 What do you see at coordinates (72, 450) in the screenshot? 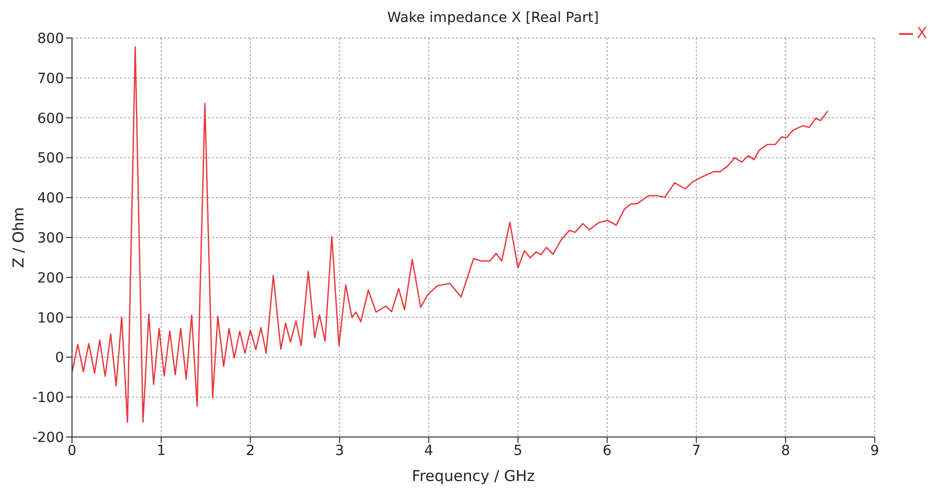
I see `x-tick-label: 0` at bounding box center [72, 450].